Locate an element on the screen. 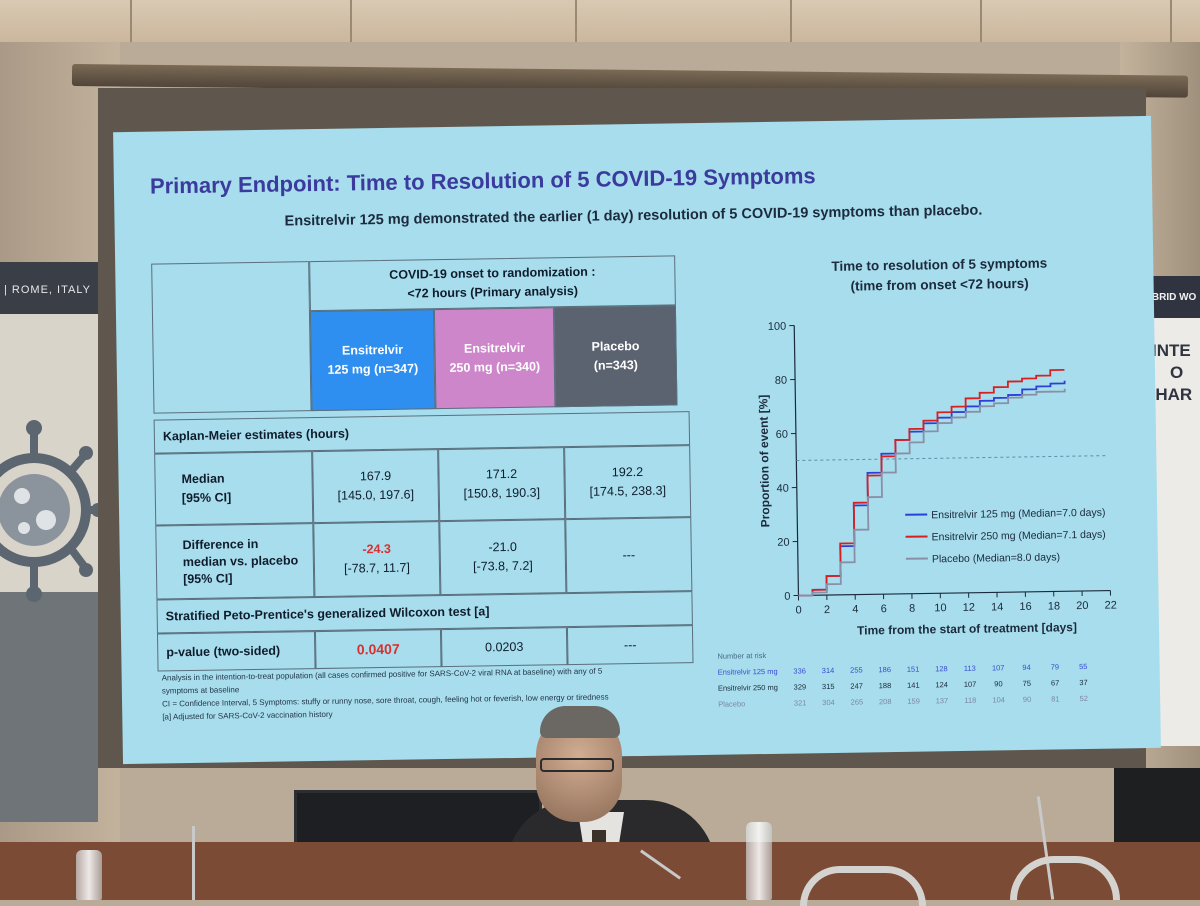  difference-ci: [-78.7, 11.7] is located at coordinates (377, 569).